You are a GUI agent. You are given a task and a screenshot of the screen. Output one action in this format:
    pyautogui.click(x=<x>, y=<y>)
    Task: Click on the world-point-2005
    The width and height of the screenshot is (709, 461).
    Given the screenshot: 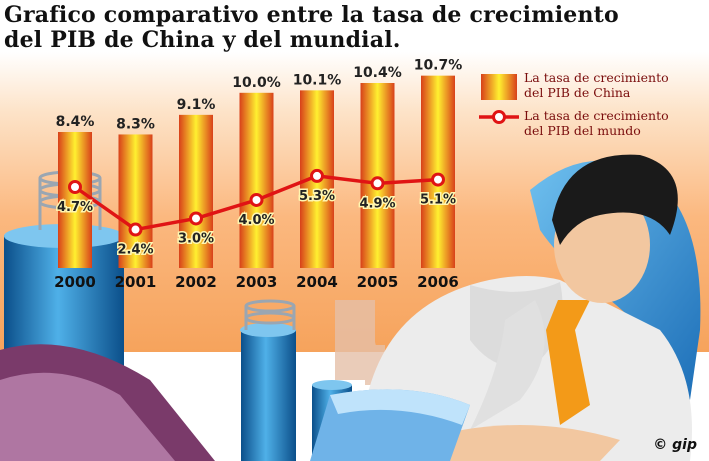 What is the action you would take?
    pyautogui.click(x=377, y=183)
    